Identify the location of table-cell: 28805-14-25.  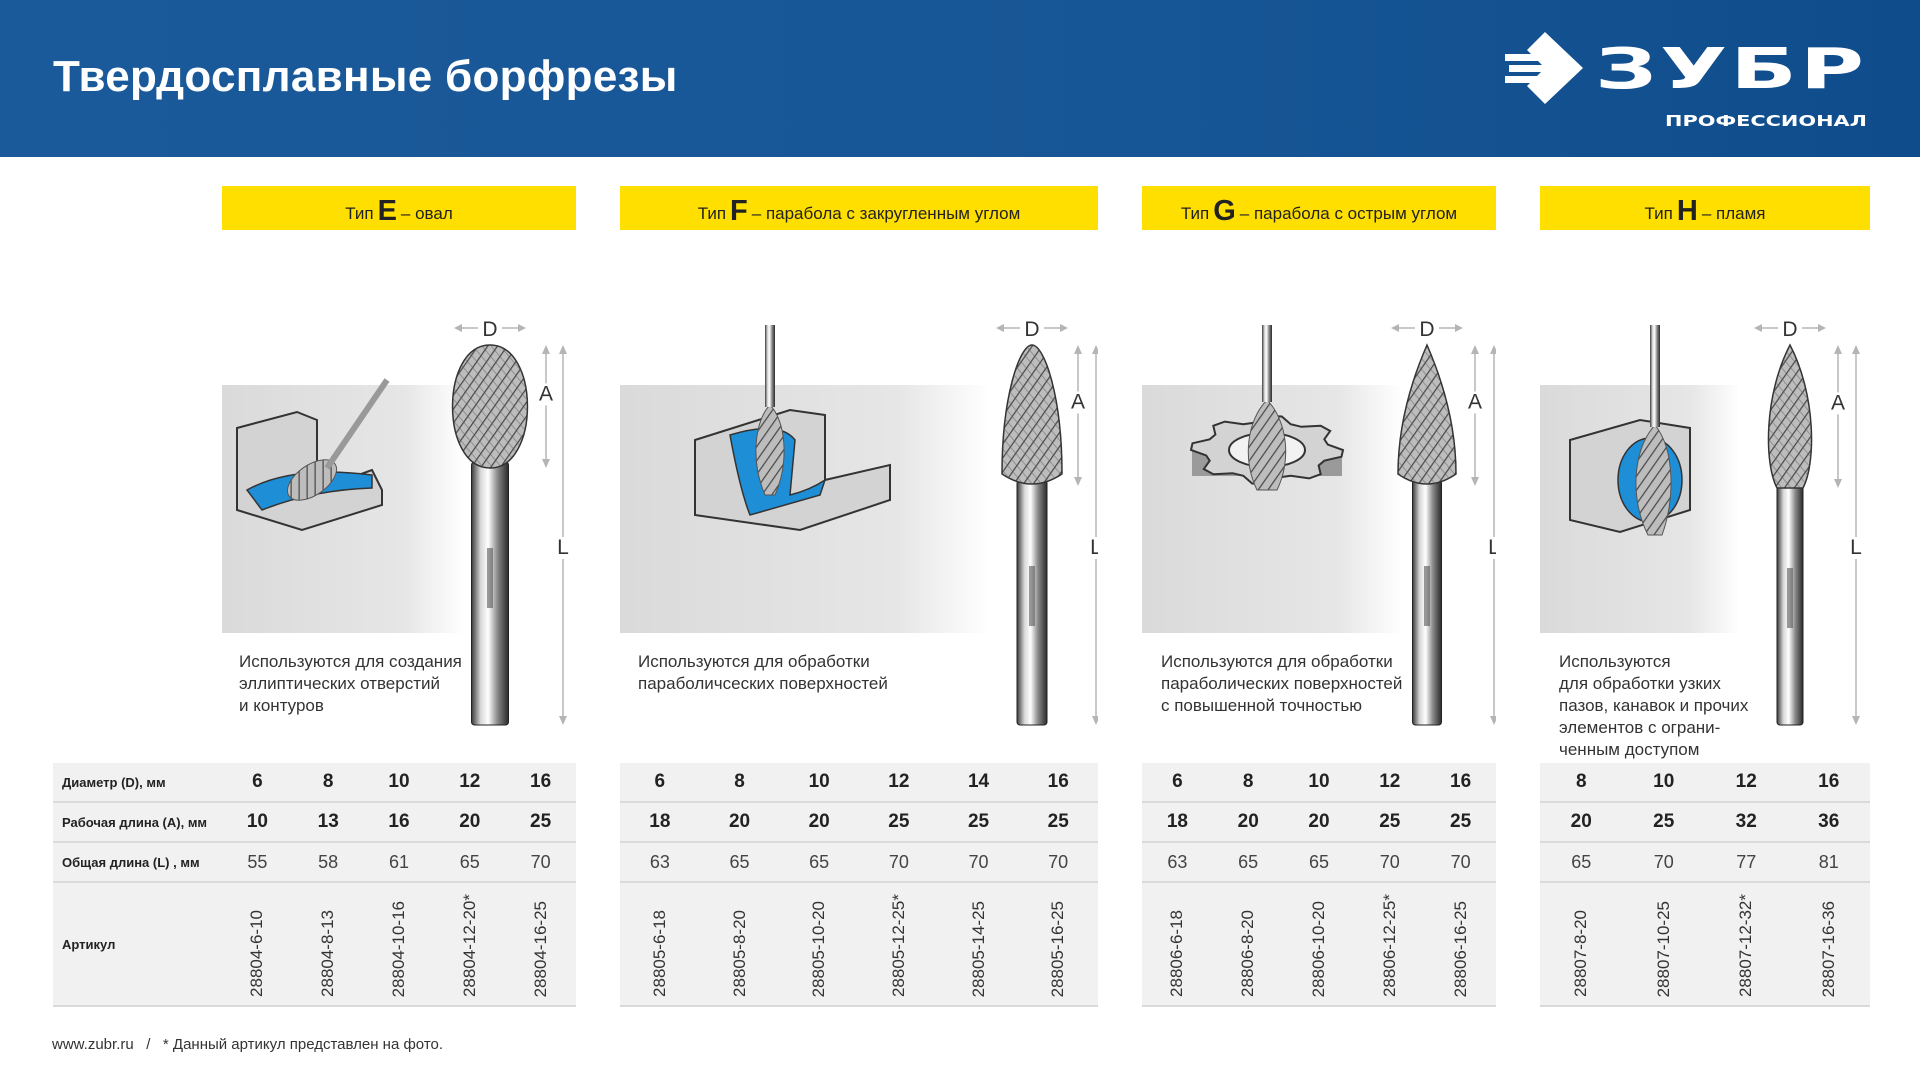
(979, 944).